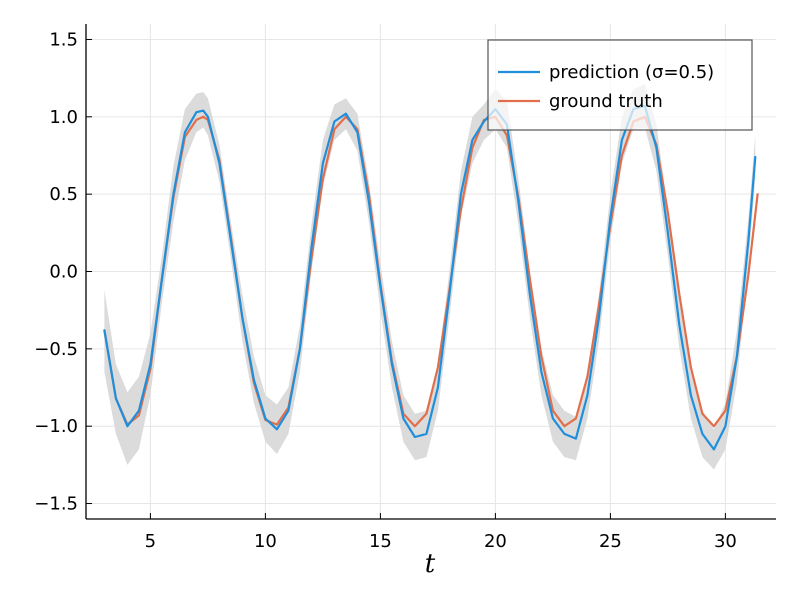  What do you see at coordinates (495, 541) in the screenshot?
I see `x-tick-label: 20` at bounding box center [495, 541].